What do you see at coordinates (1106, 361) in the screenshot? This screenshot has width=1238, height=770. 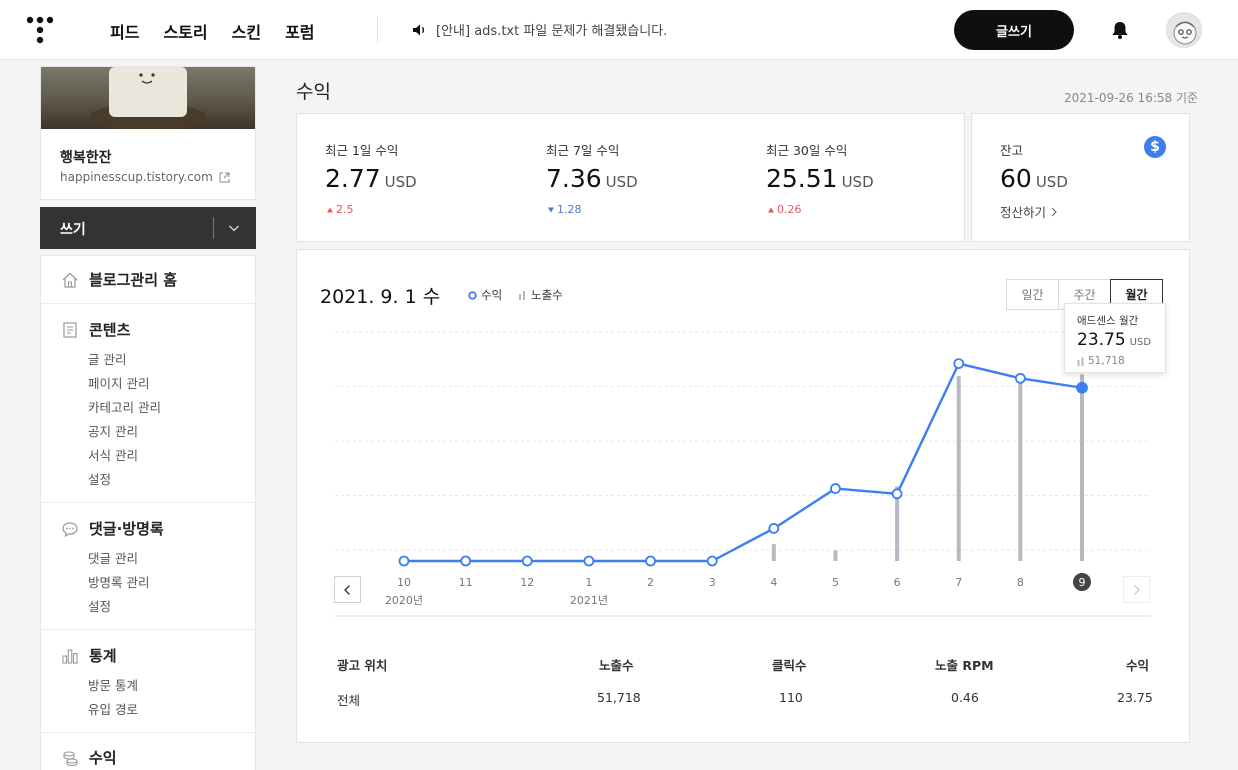 I see `tooltip-impressions-value: 51,718` at bounding box center [1106, 361].